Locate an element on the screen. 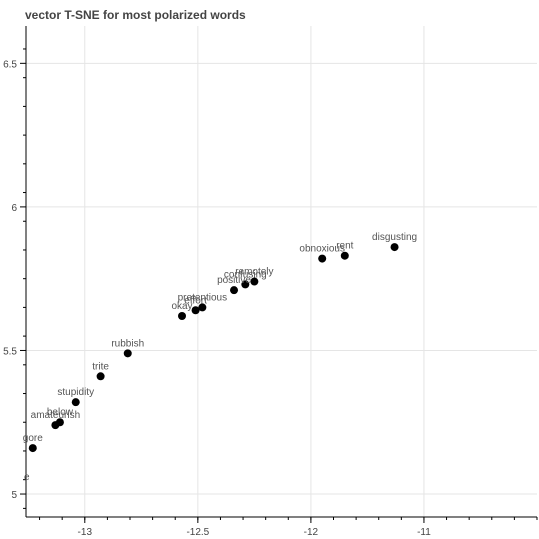 The image size is (539, 539). point-label: pretentious is located at coordinates (202, 297).